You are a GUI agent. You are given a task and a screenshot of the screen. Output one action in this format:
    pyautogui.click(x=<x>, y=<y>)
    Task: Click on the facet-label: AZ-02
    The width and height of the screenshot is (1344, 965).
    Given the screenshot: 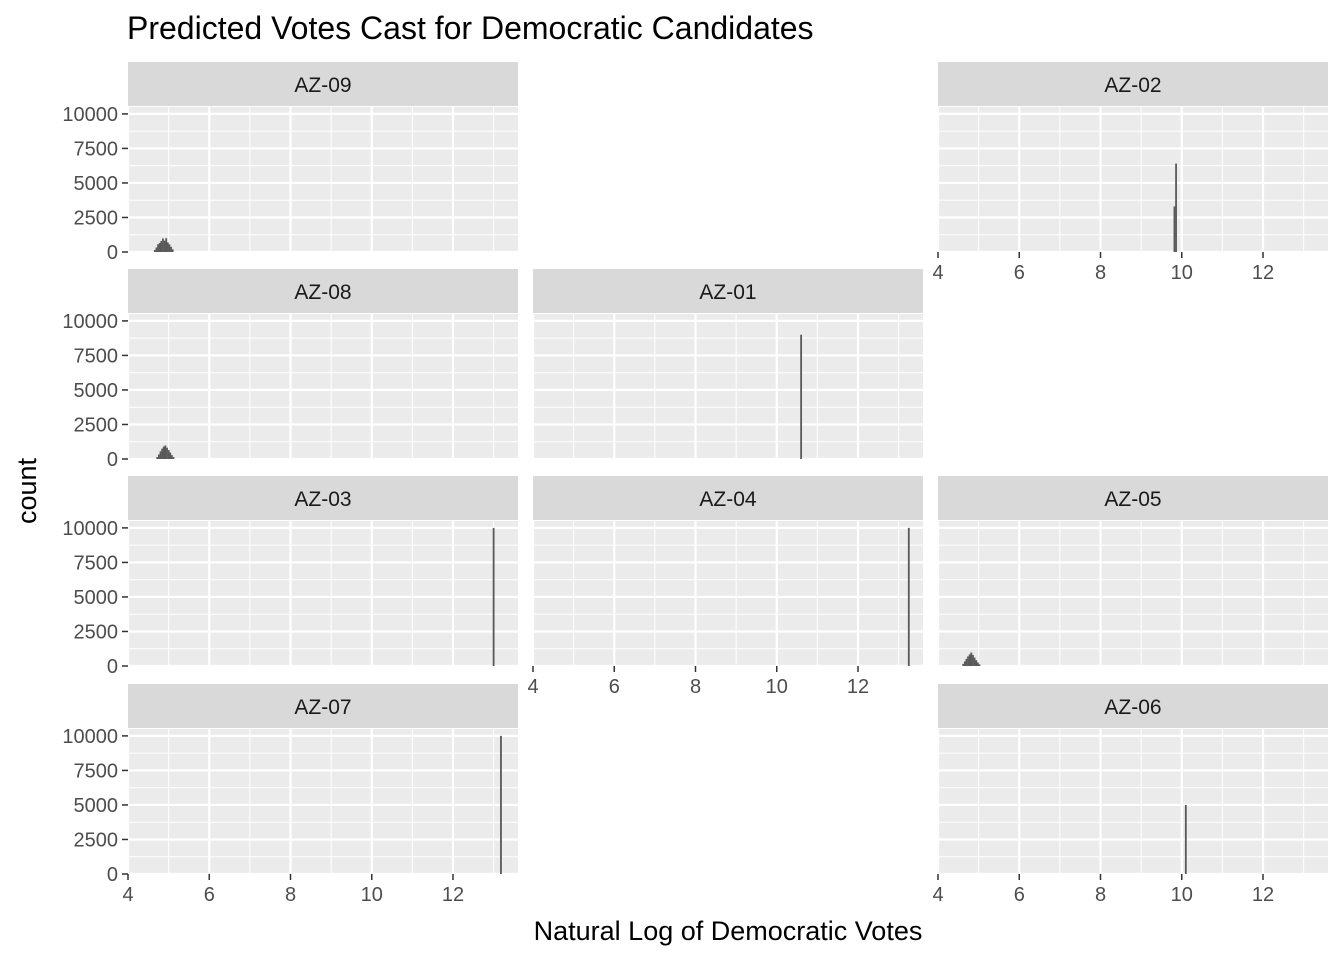 What is the action you would take?
    pyautogui.click(x=1132, y=85)
    